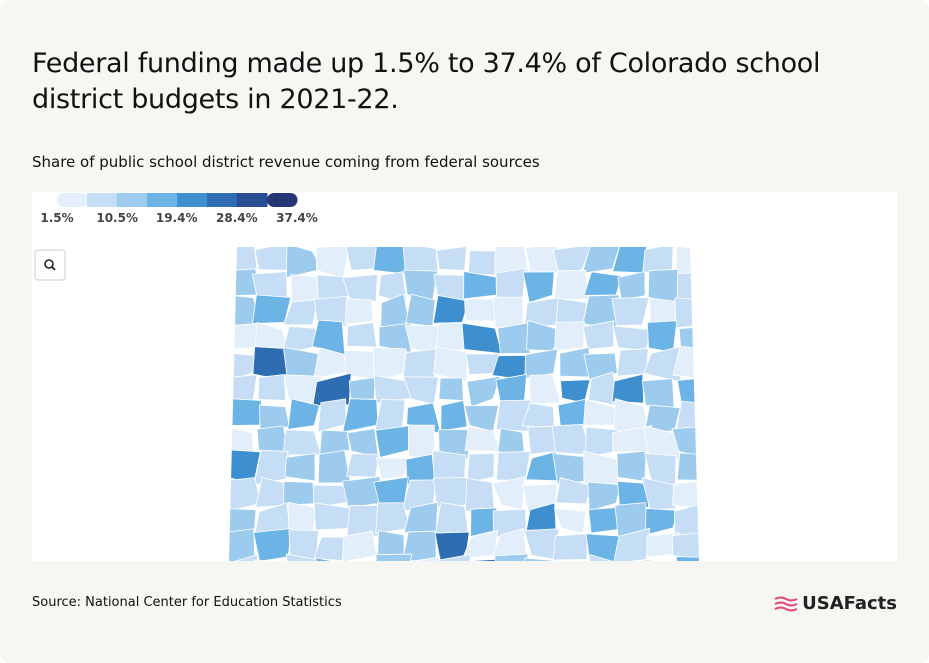 The image size is (929, 663). What do you see at coordinates (849, 603) in the screenshot?
I see `logo-text: USAFacts` at bounding box center [849, 603].